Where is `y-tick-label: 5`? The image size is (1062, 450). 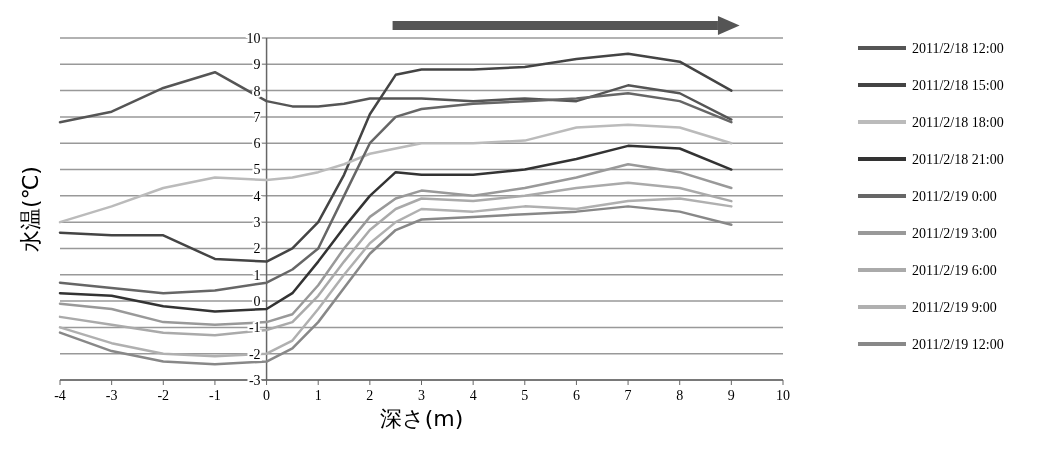
y-tick-label: 5 is located at coordinates (257, 170).